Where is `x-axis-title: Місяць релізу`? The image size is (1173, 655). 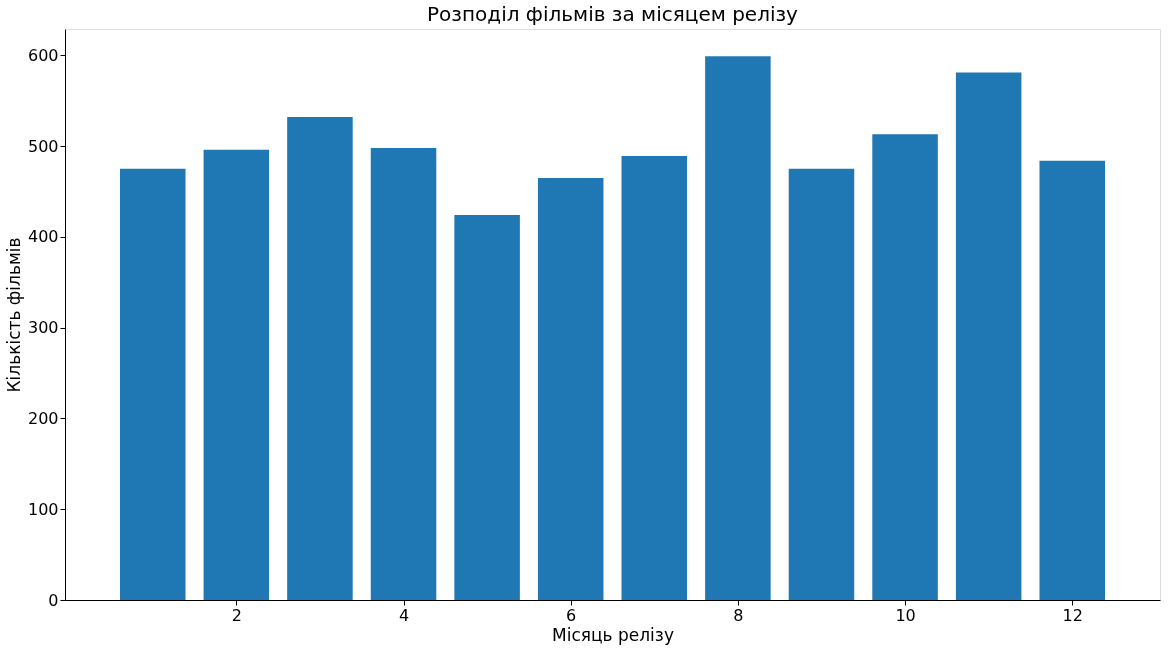
x-axis-title: Місяць релізу is located at coordinates (613, 634).